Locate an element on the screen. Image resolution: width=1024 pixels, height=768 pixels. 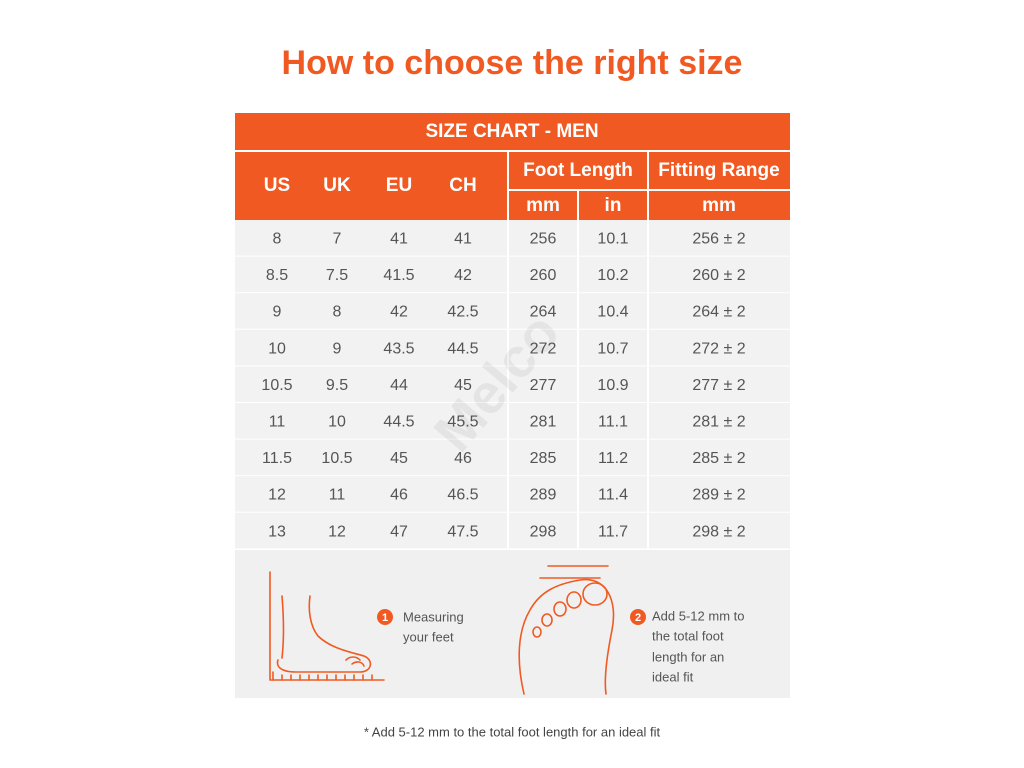
instructions-bg is located at coordinates (512, 624).